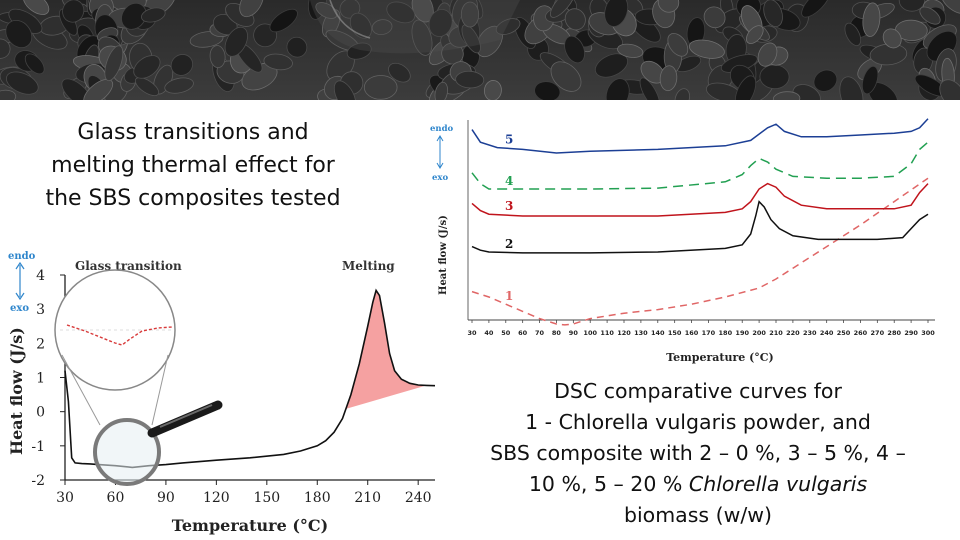 The width and height of the screenshot is (960, 540). Describe the element at coordinates (698, 391) in the screenshot. I see `right-caption-line: DSC comparative curves for` at that location.